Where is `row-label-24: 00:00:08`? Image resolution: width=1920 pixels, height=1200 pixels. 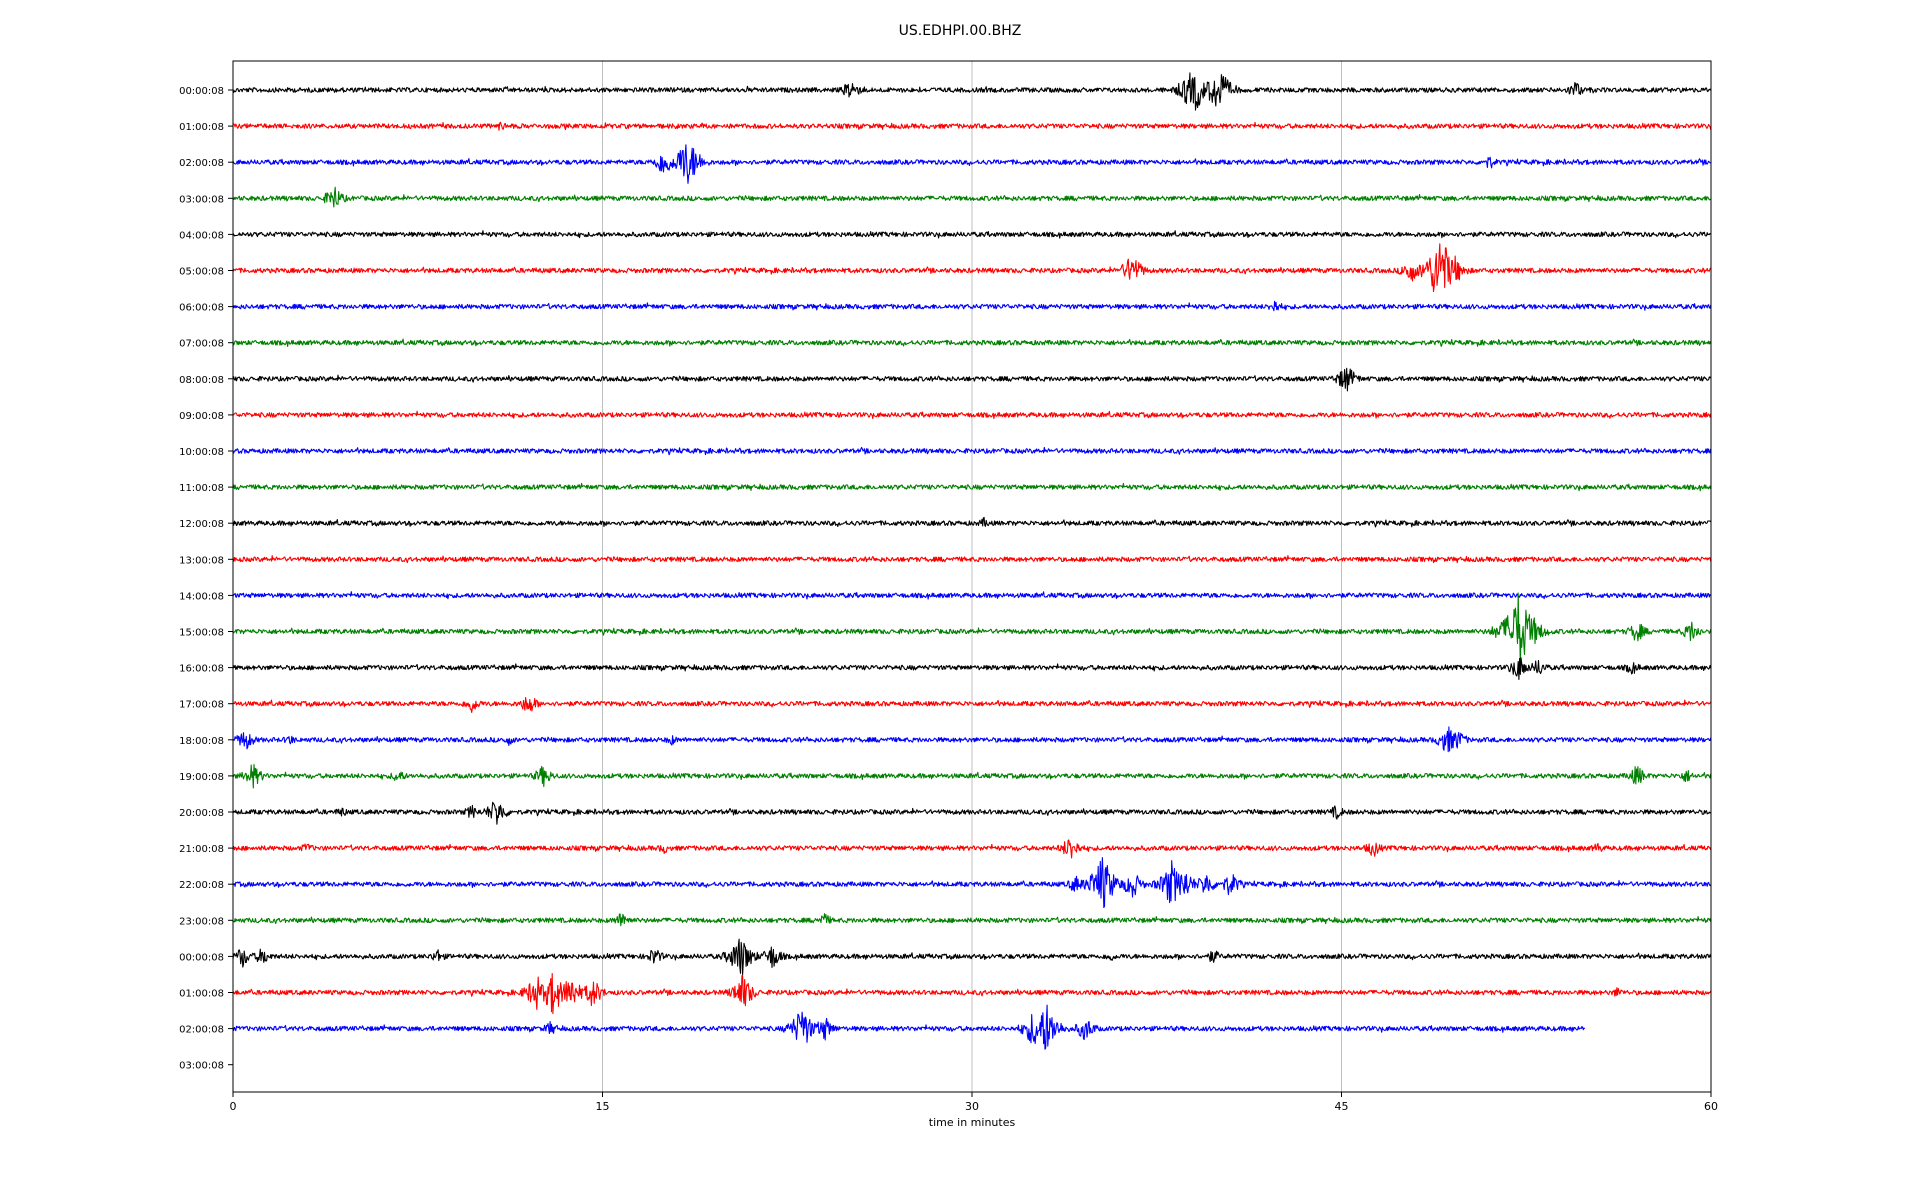
row-label-24: 00:00:08 is located at coordinates (201, 957).